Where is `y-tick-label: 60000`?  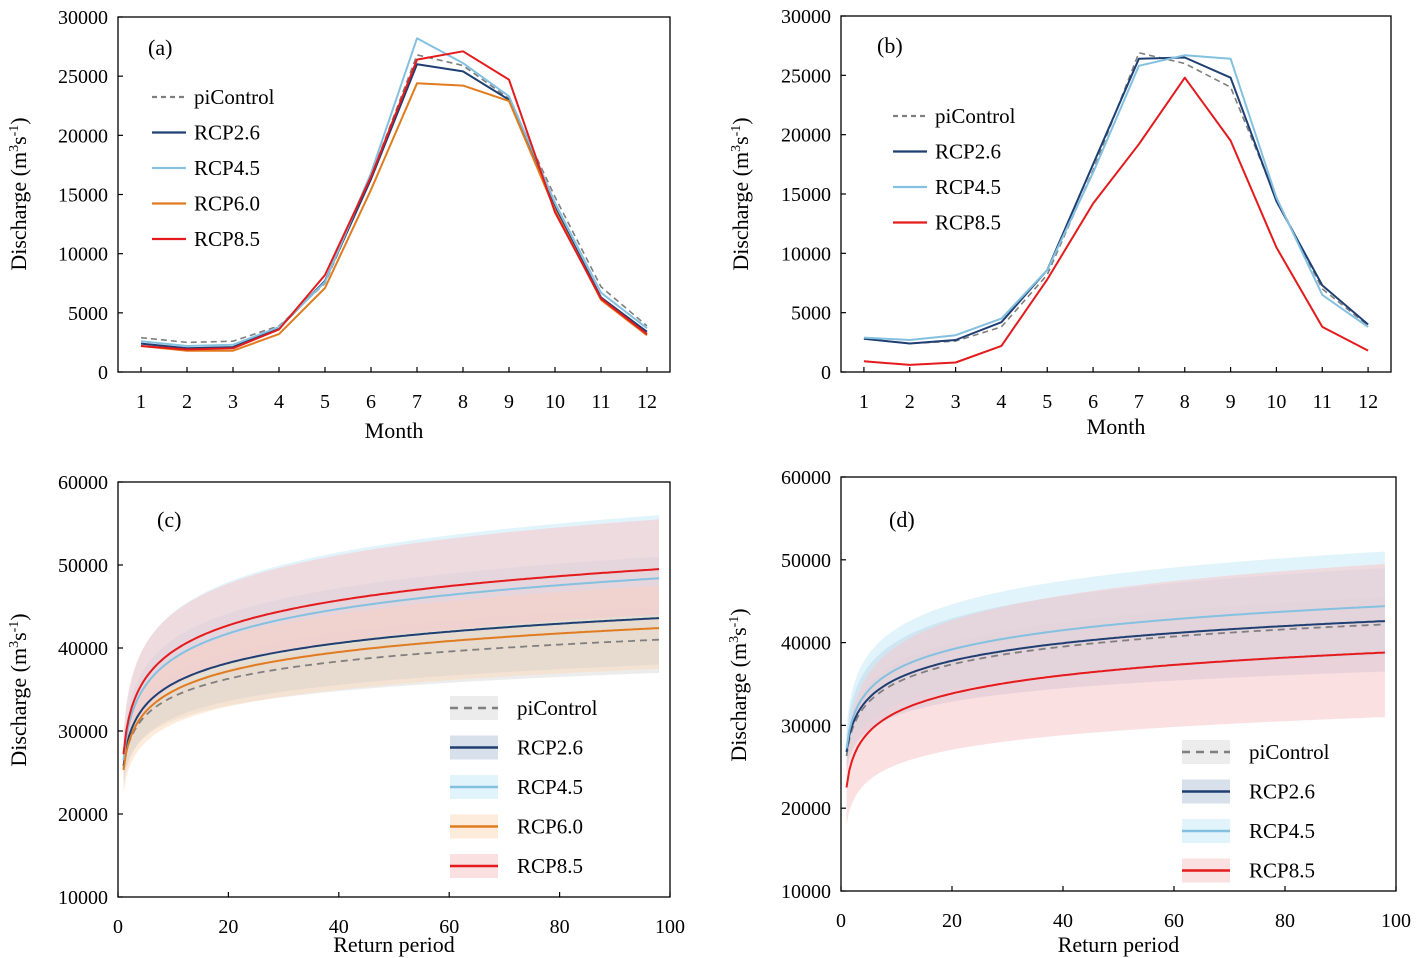 y-tick-label: 60000 is located at coordinates (83, 483).